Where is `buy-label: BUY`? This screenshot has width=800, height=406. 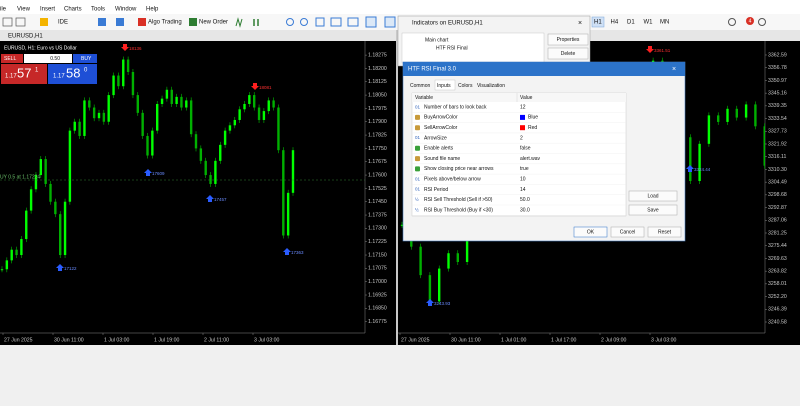
buy-label: BUY is located at coordinates (86, 59).